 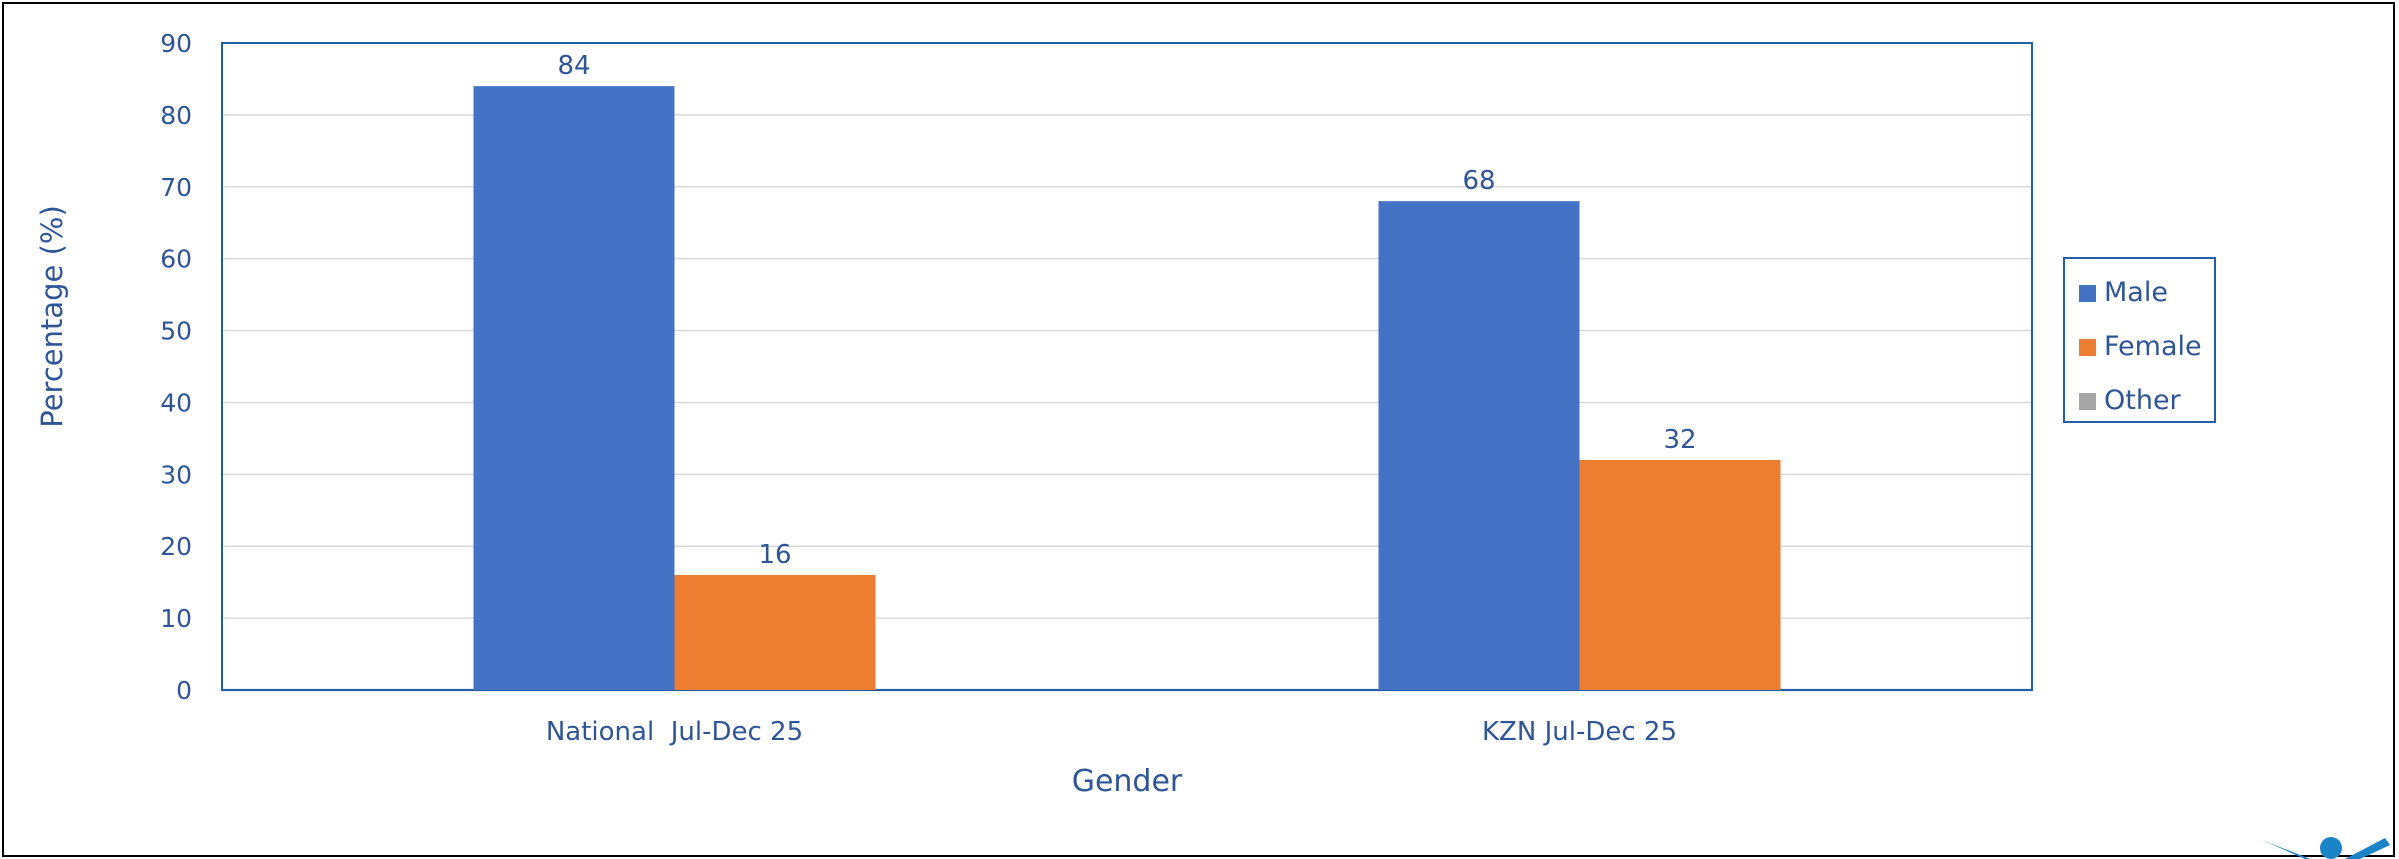 What do you see at coordinates (176, 259) in the screenshot?
I see `y-tick-label: 60` at bounding box center [176, 259].